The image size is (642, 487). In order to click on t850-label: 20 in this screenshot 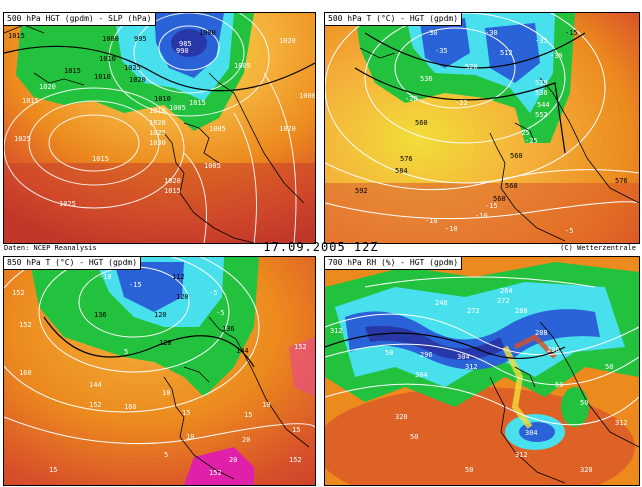, I will do `click(233, 460)`.